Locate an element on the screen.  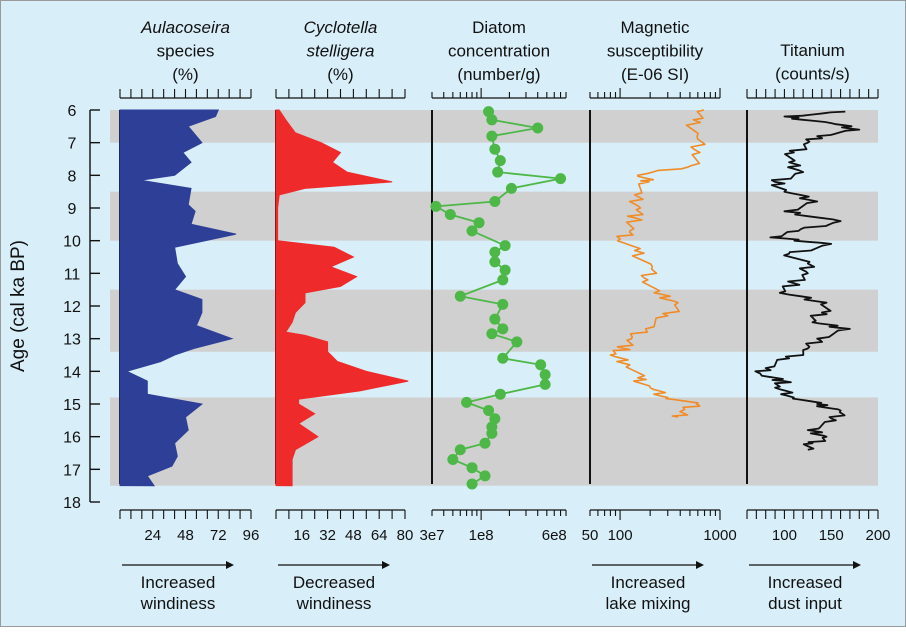
age-tick-label: 10 is located at coordinates (72, 242).